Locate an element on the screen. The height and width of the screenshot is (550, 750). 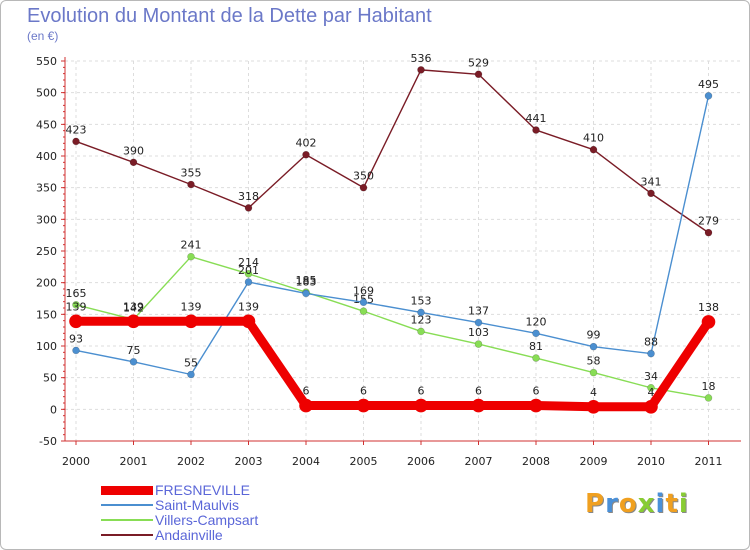
legend-label: FRESNEVILLE is located at coordinates (202, 490).